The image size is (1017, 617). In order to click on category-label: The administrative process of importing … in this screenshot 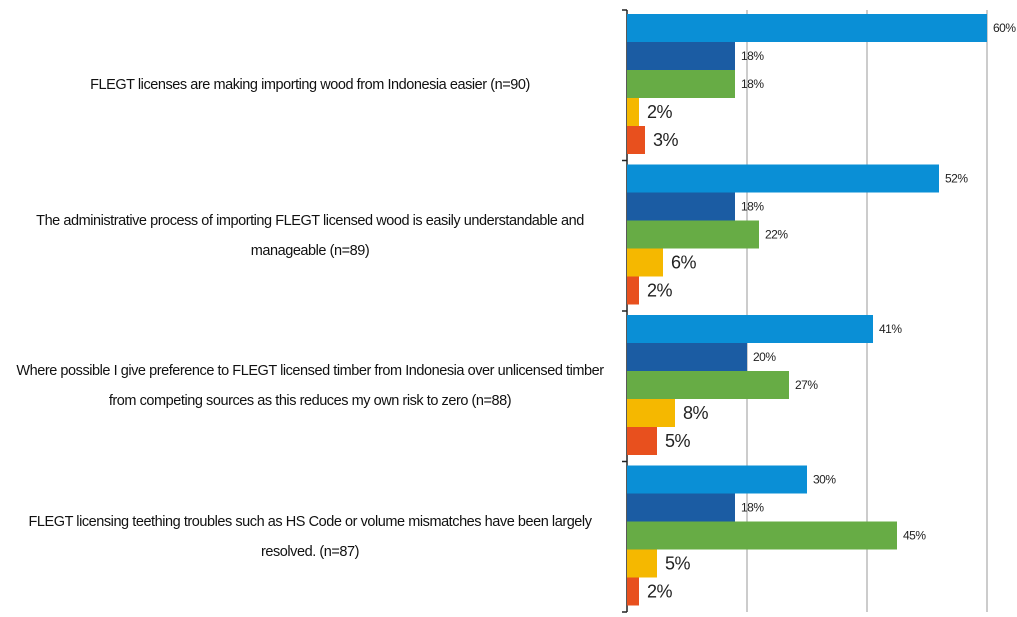, I will do `click(310, 235)`.